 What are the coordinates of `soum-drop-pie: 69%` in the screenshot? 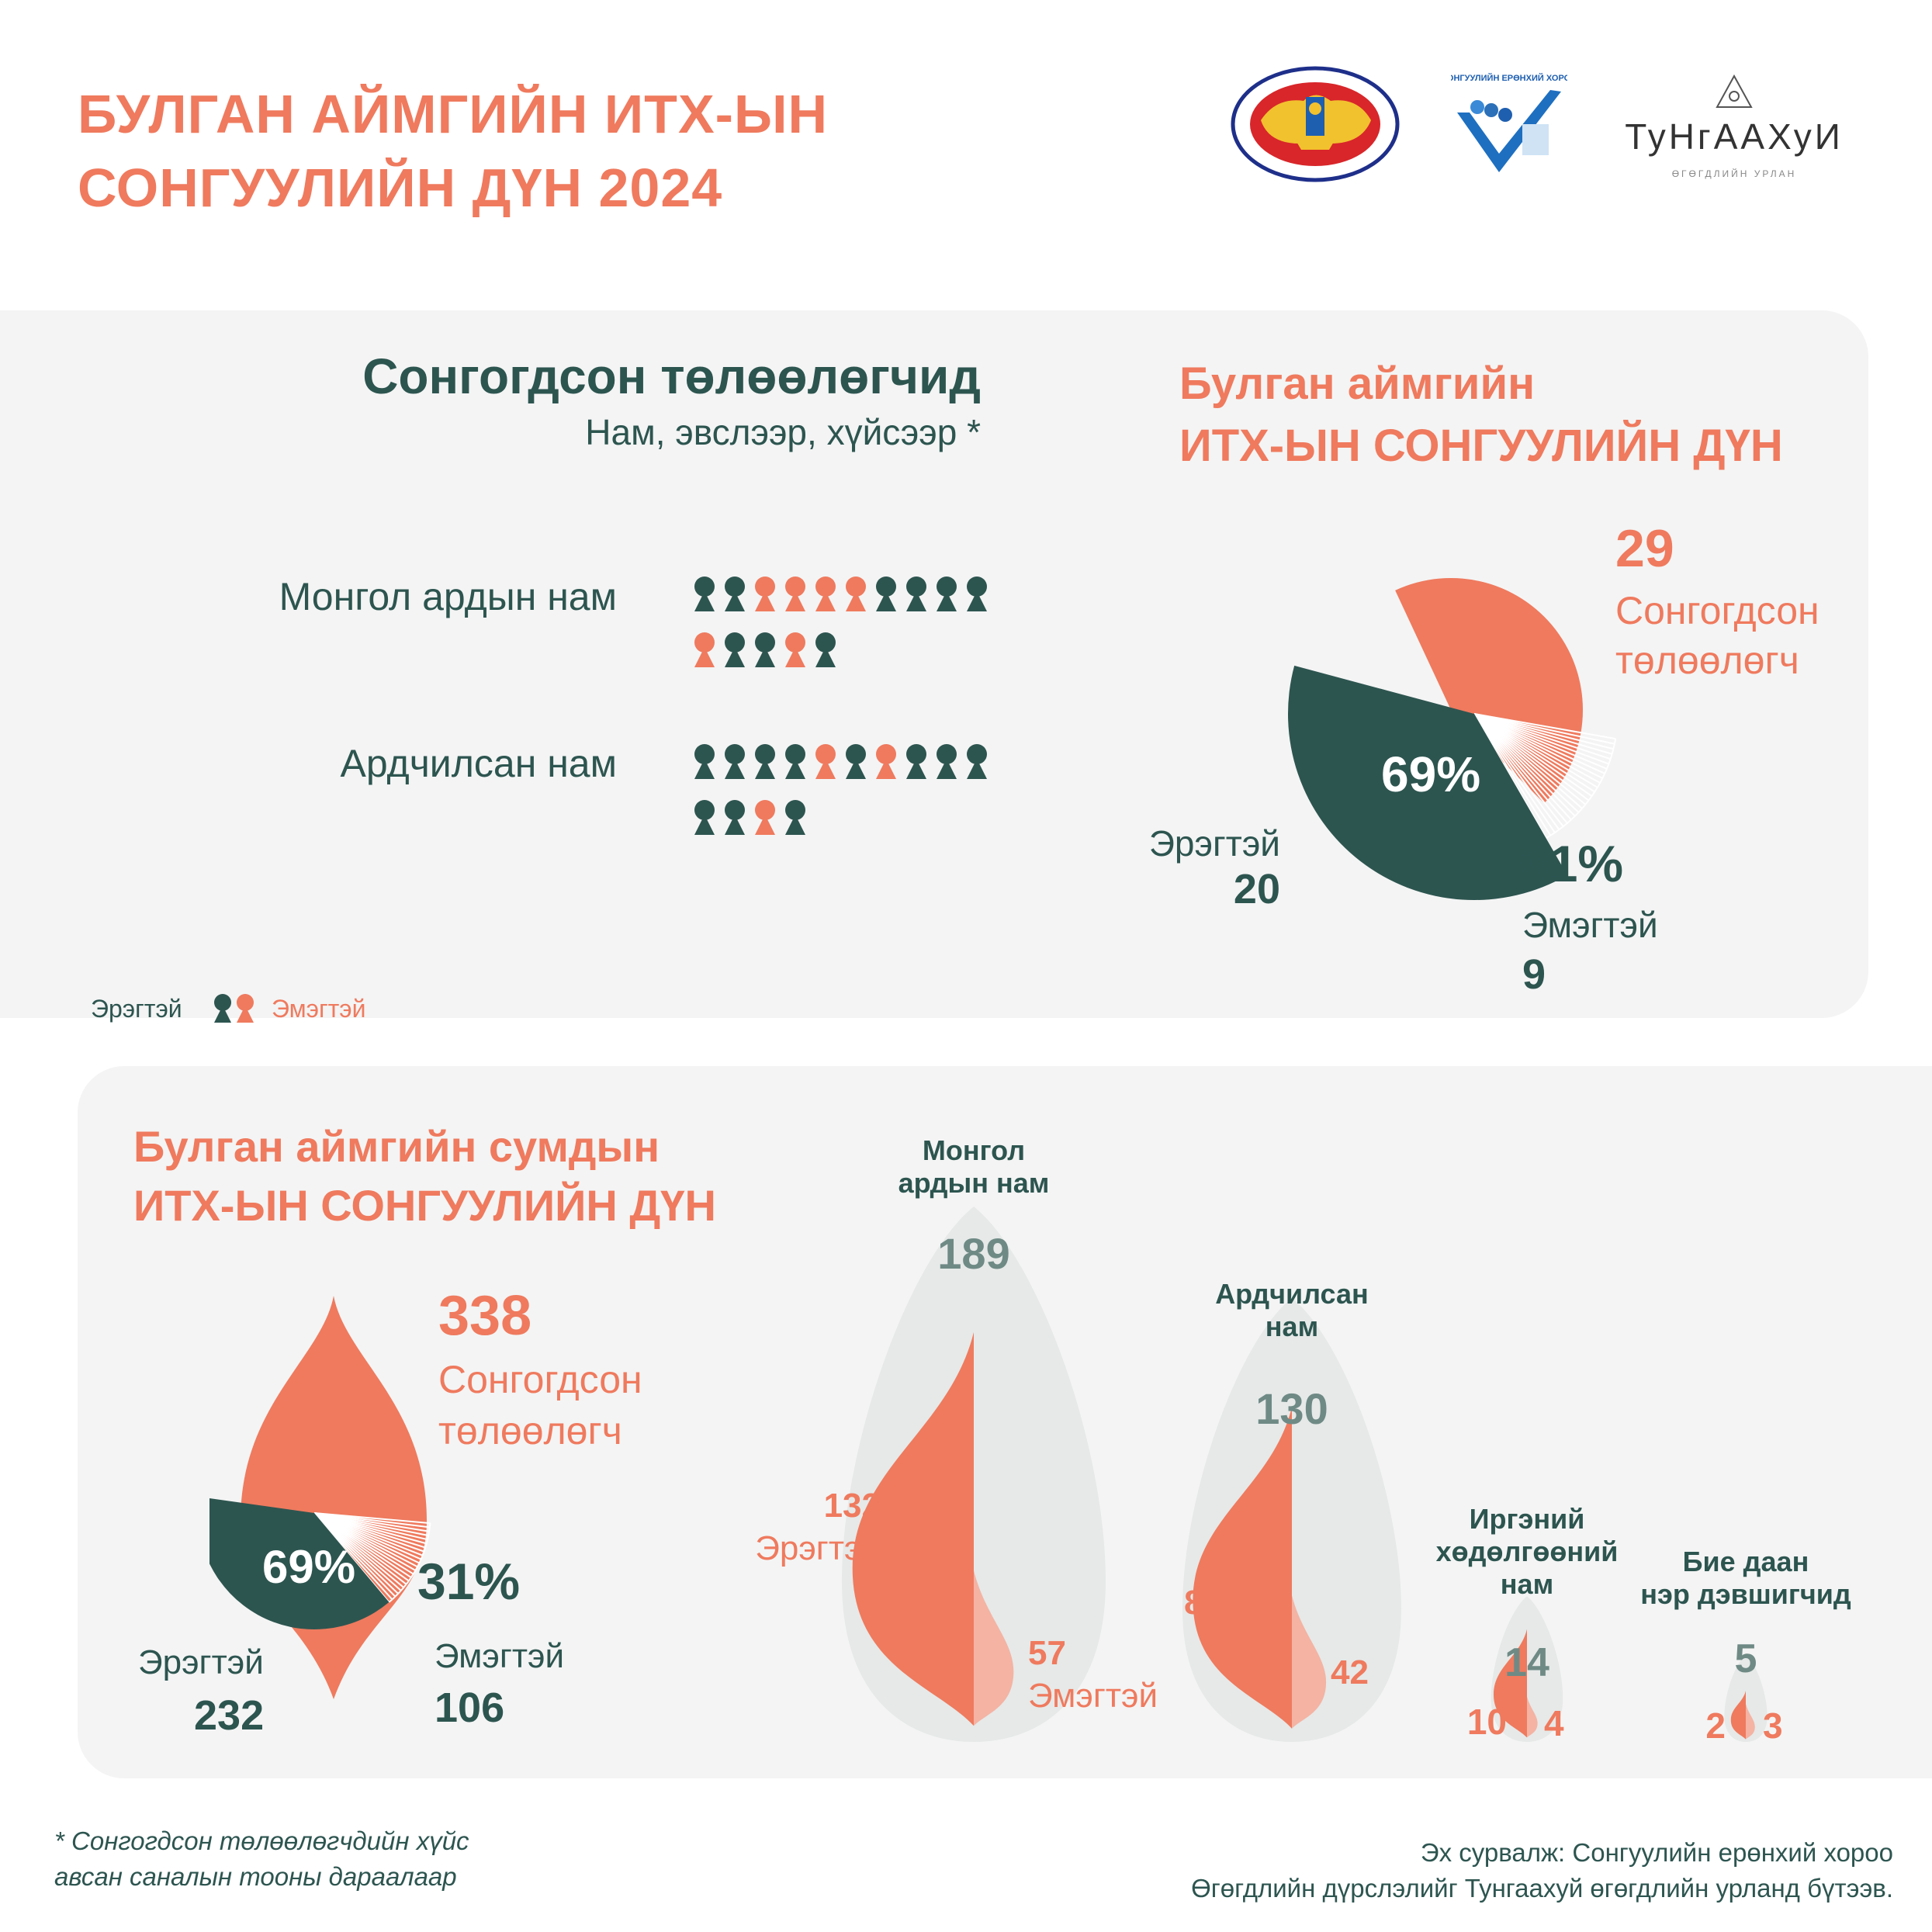 It's located at (320, 1497).